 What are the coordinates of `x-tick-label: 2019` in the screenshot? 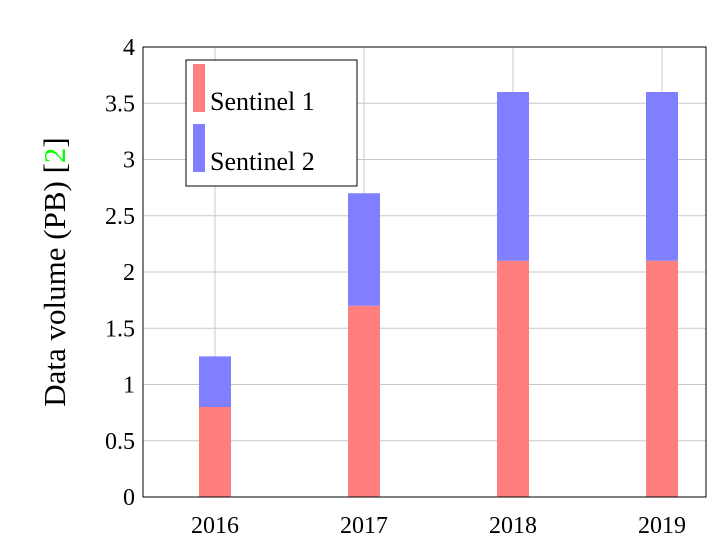 It's located at (662, 526).